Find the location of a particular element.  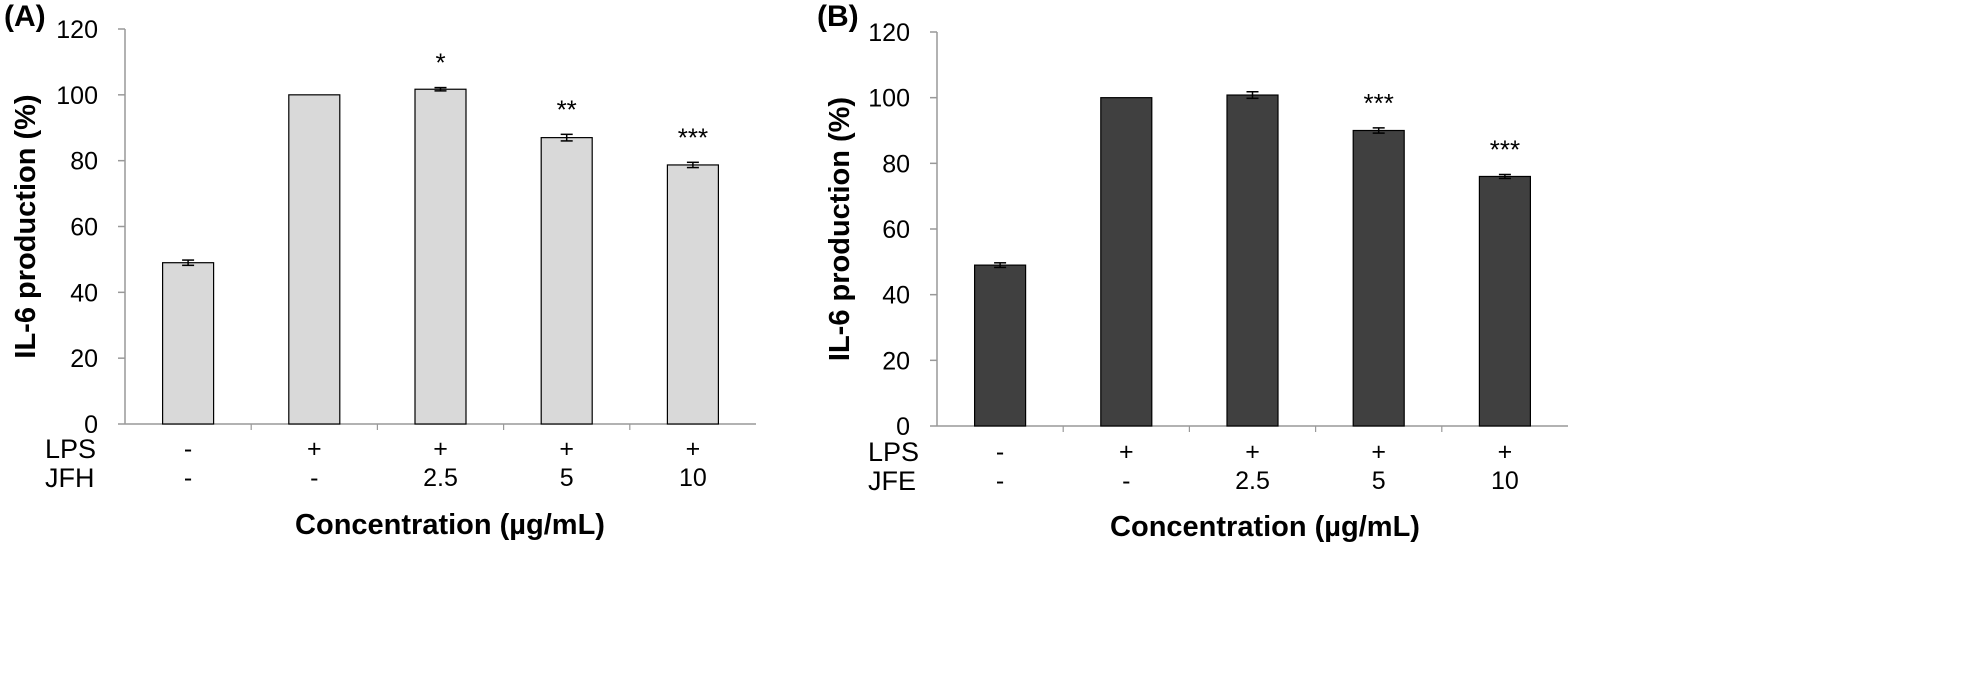

panel-label: (A) is located at coordinates (25, 16).